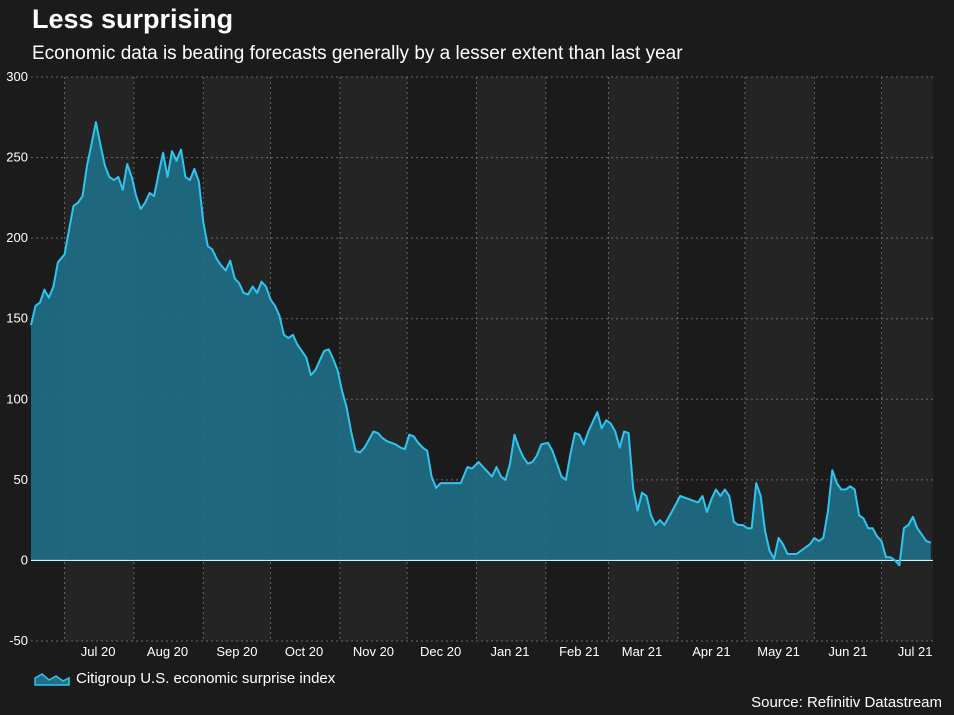 The width and height of the screenshot is (954, 715). Describe the element at coordinates (167, 651) in the screenshot. I see `x-tick-label: Aug 20` at that location.